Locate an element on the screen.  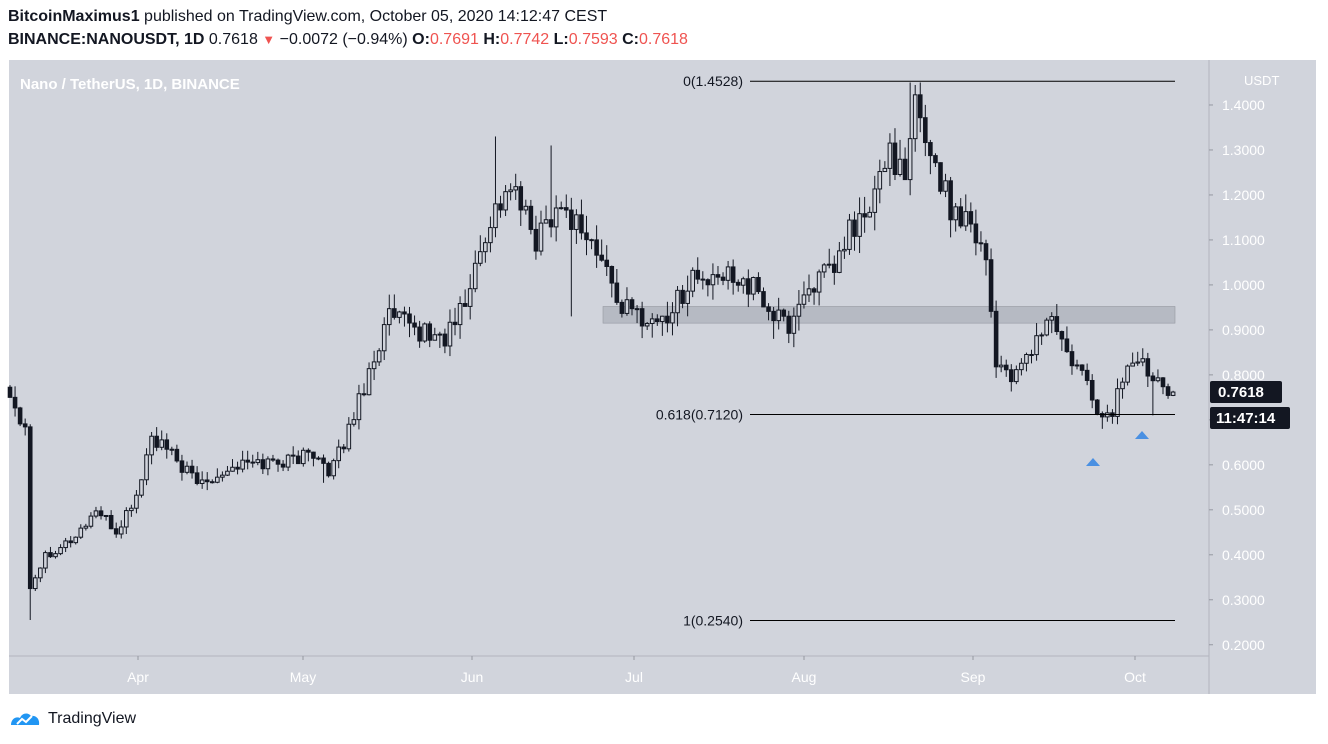
y-tick-label: 0.4000 is located at coordinates (1243, 555).